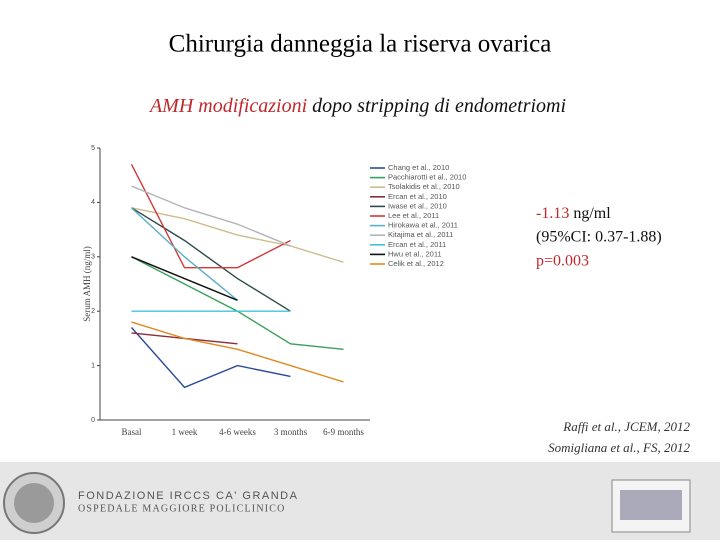 This screenshot has height=545, width=720. What do you see at coordinates (415, 253) in the screenshot?
I see `legend-label: Hwu et al., 2011` at bounding box center [415, 253].